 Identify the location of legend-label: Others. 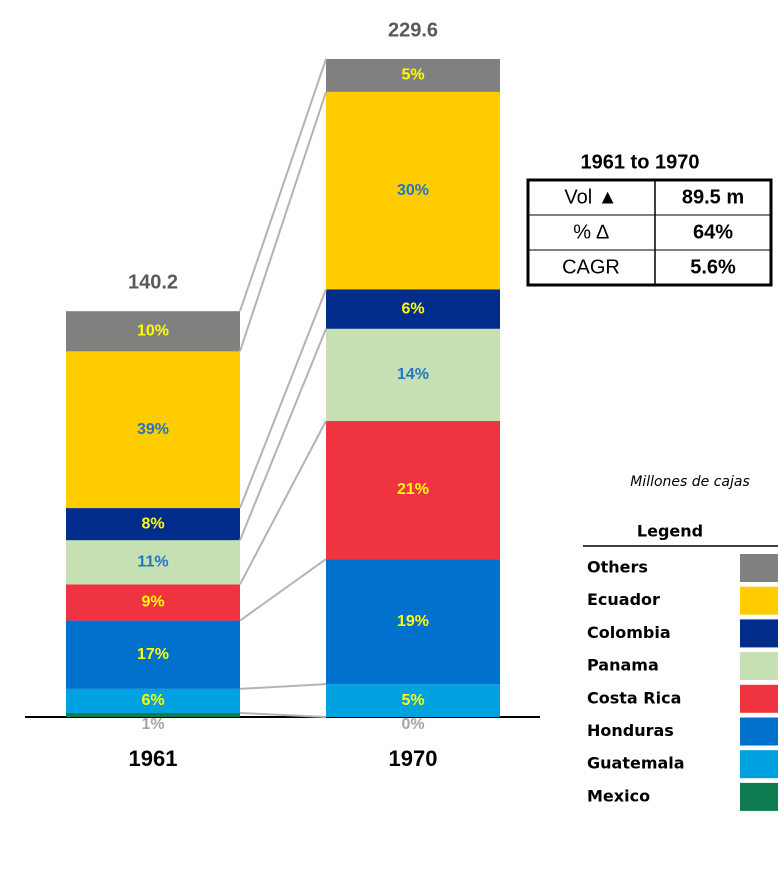
(617, 567).